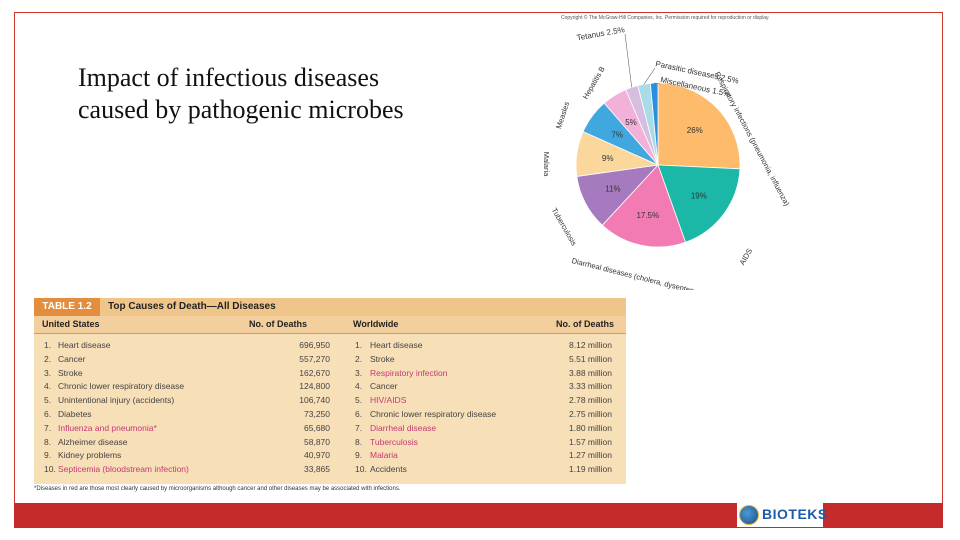  Describe the element at coordinates (564, 226) in the screenshot. I see `pie-outer-label: Tuberculosis` at that location.